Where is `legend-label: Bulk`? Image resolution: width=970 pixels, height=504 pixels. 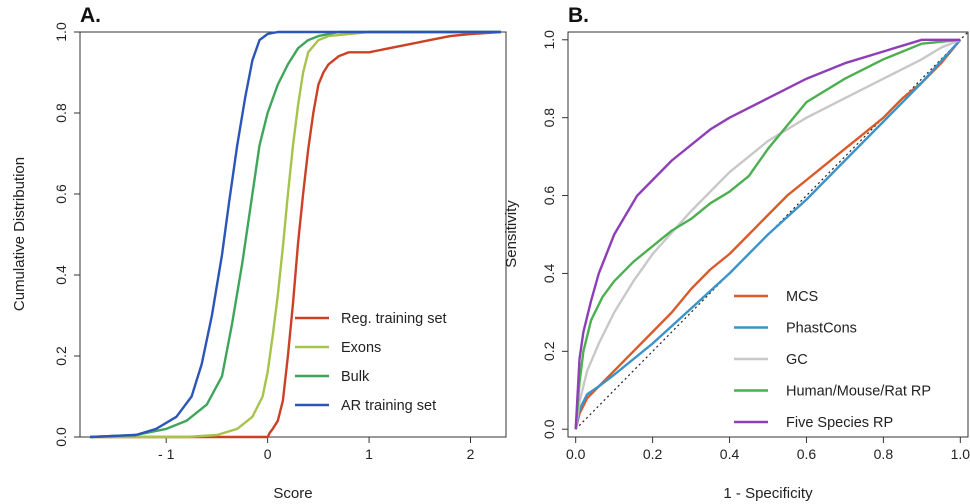 legend-label: Bulk is located at coordinates (355, 377).